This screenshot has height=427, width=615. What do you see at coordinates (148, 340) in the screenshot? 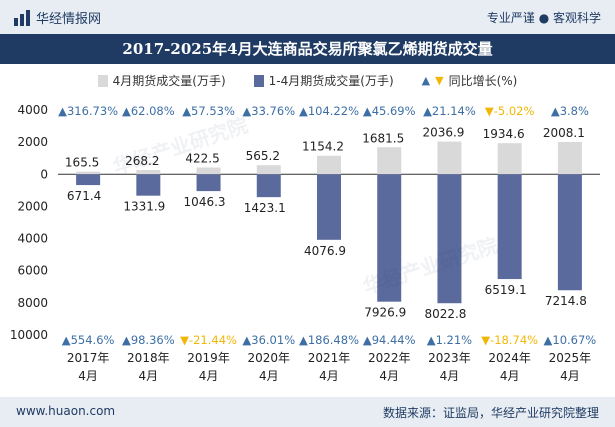
I see `cumulative-growth-label: ▲98.36%` at bounding box center [148, 340].